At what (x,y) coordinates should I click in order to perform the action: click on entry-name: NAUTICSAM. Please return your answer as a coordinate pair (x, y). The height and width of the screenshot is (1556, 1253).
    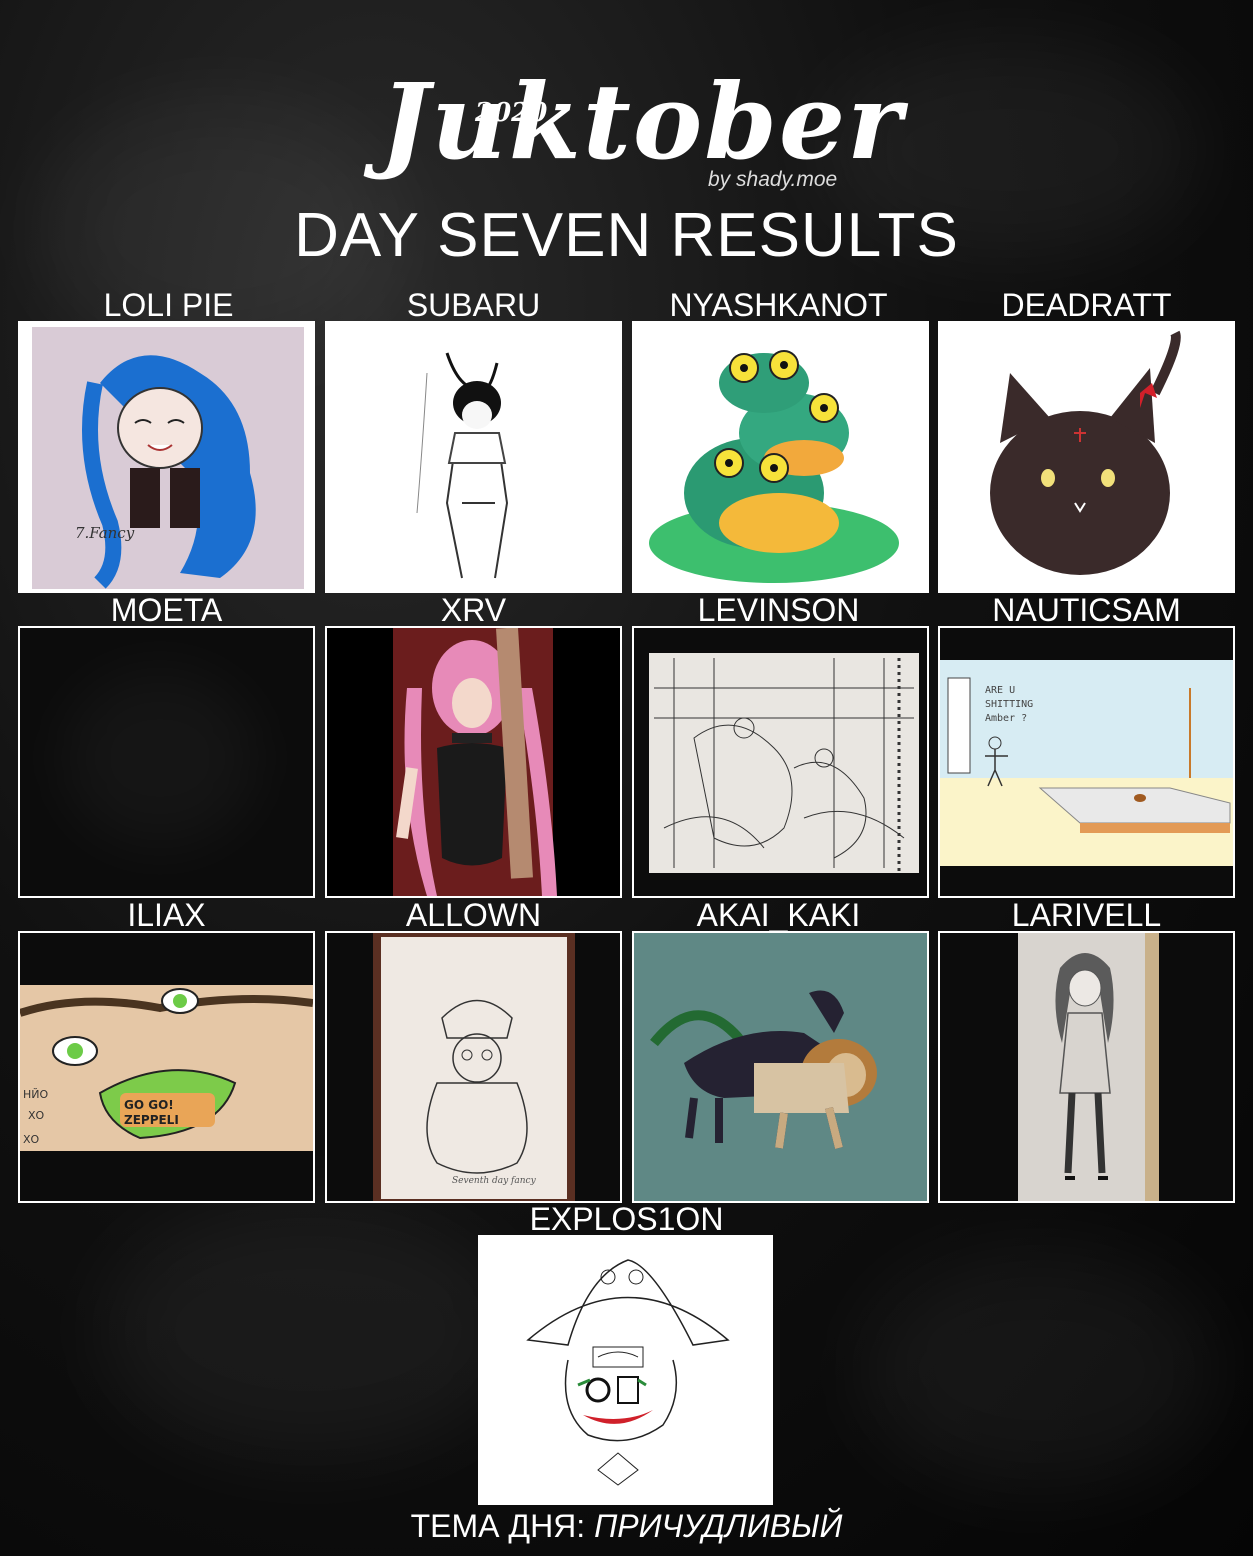
    Looking at the image, I should click on (1086, 610).